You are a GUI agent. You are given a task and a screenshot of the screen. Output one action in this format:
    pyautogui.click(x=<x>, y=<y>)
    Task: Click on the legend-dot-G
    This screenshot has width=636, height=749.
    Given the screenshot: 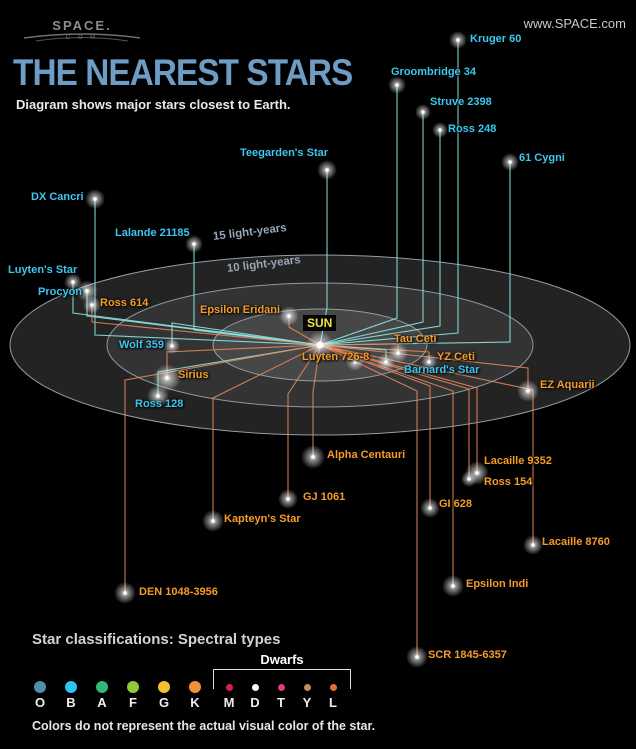 What is the action you would take?
    pyautogui.click(x=164, y=687)
    